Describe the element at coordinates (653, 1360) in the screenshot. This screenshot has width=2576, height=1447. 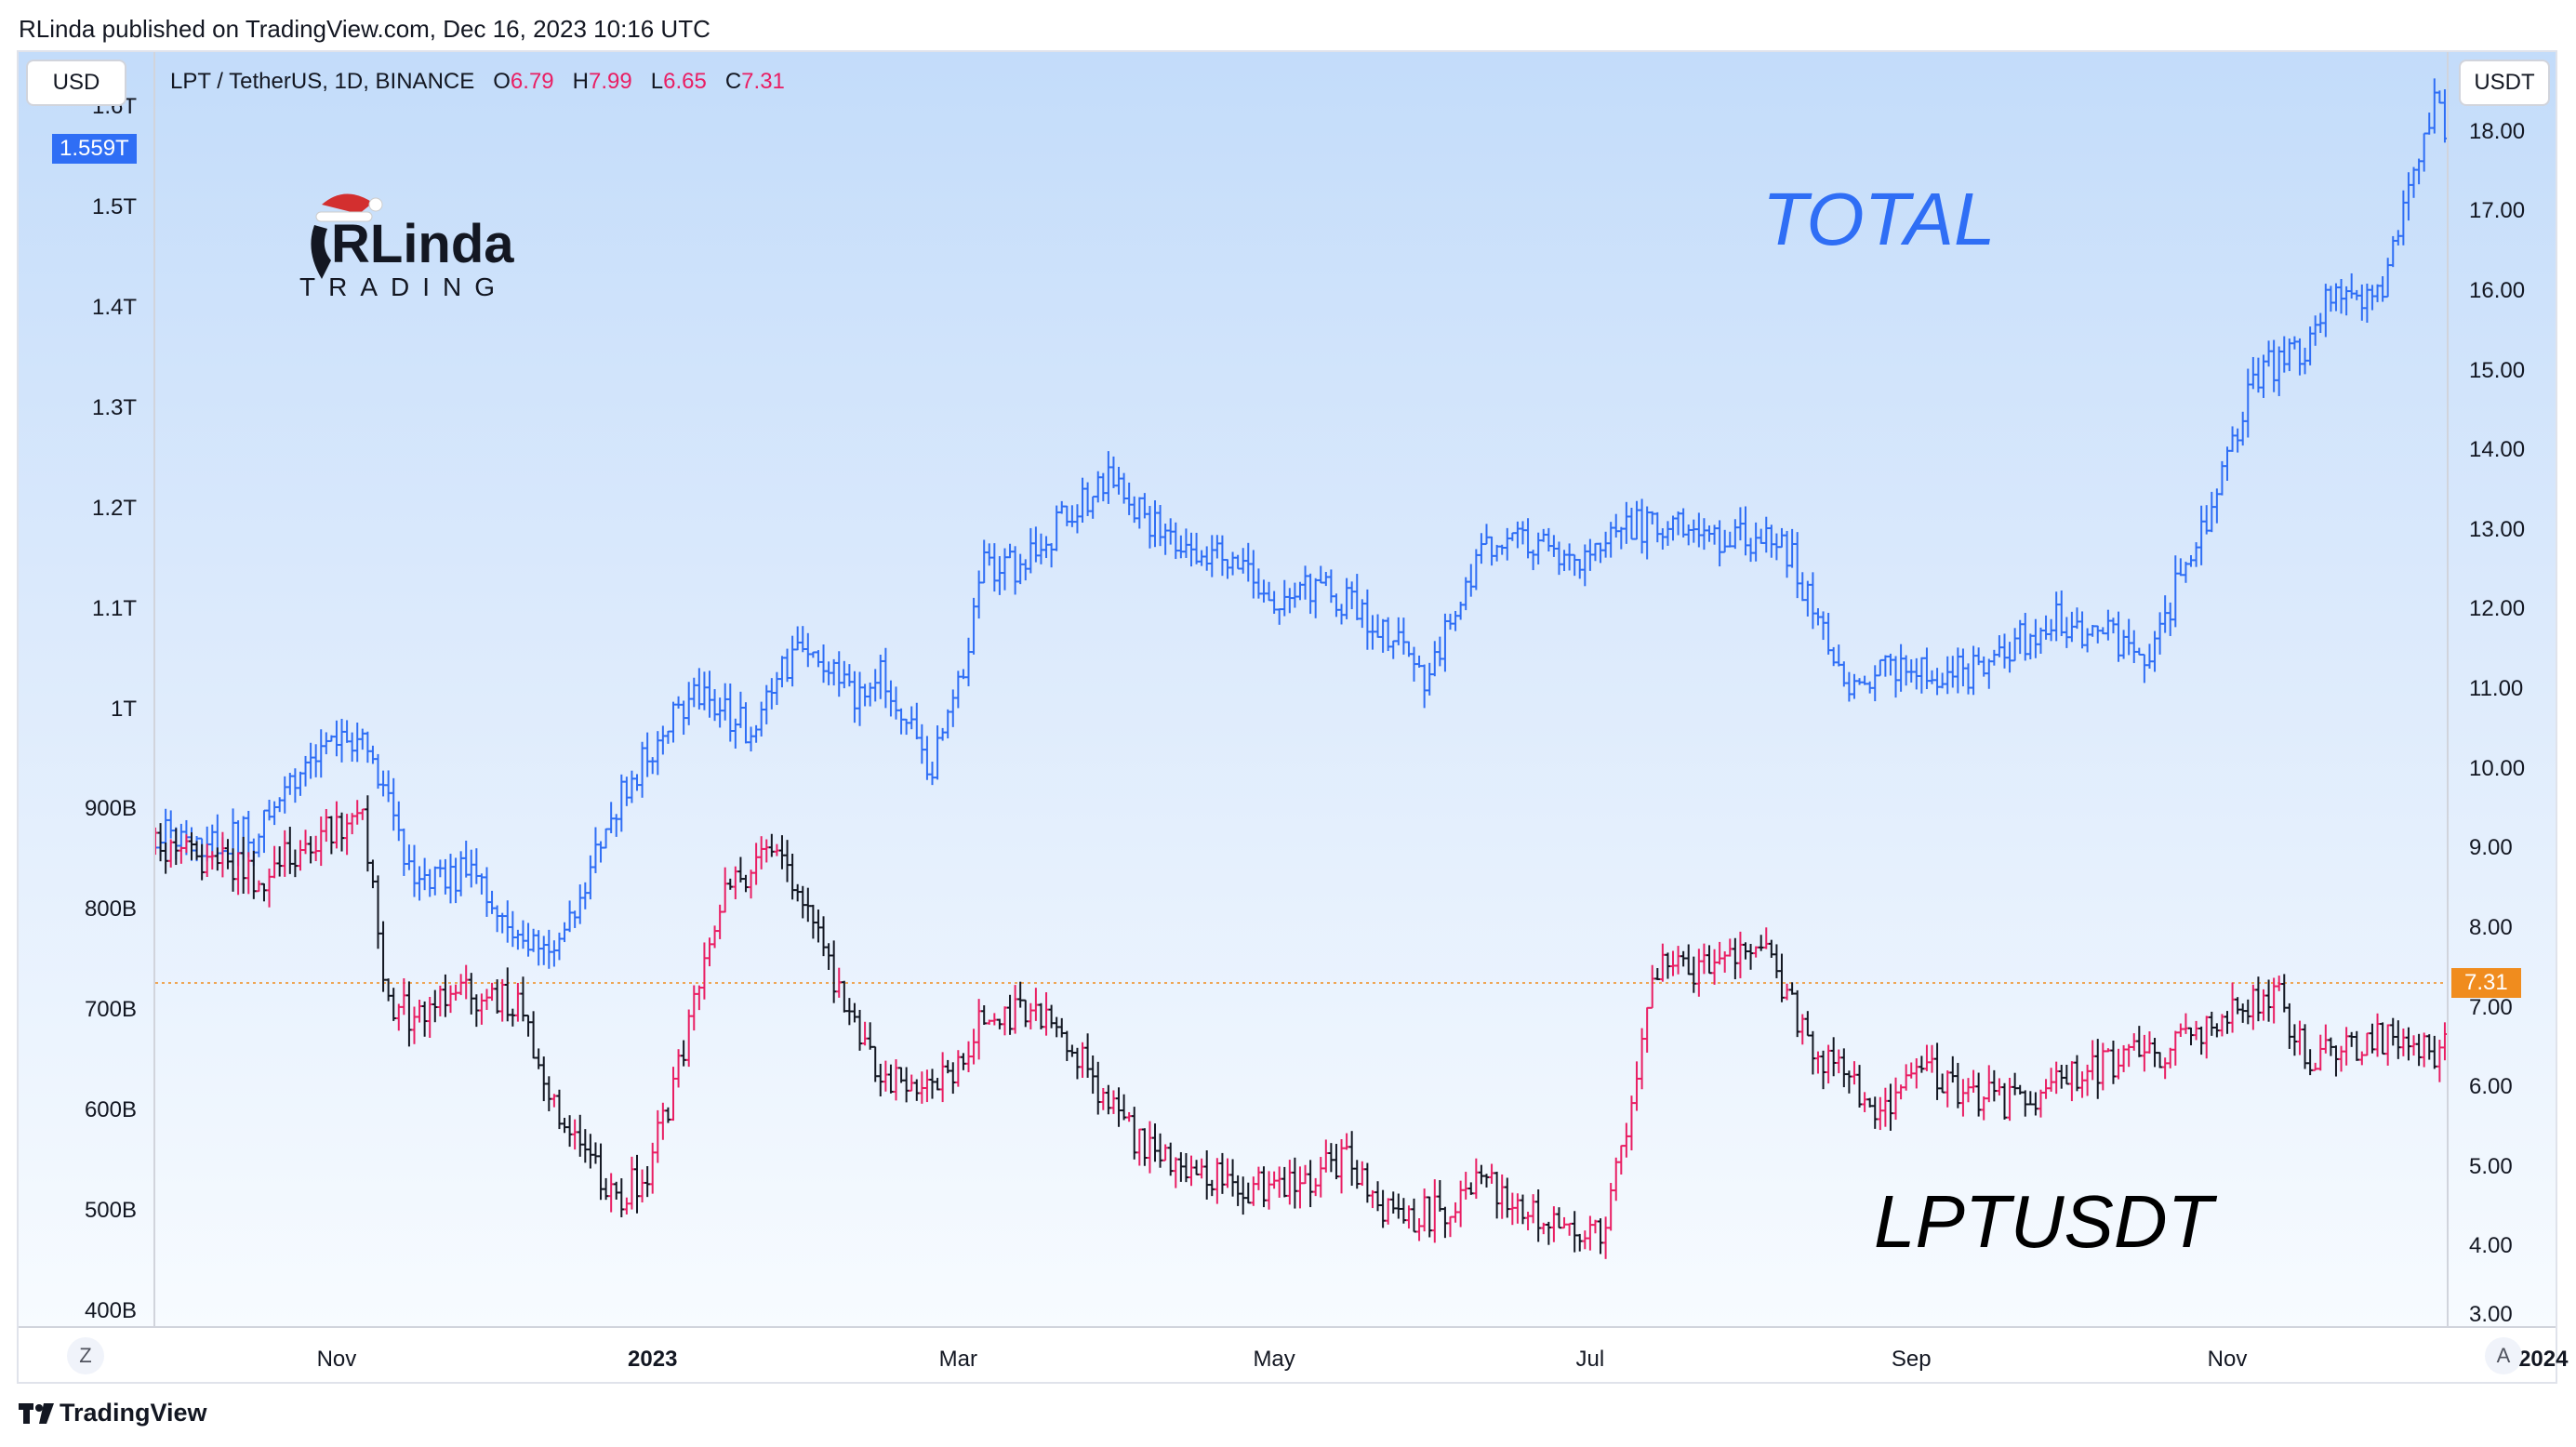
I see `time-axis-tick: 2023` at that location.